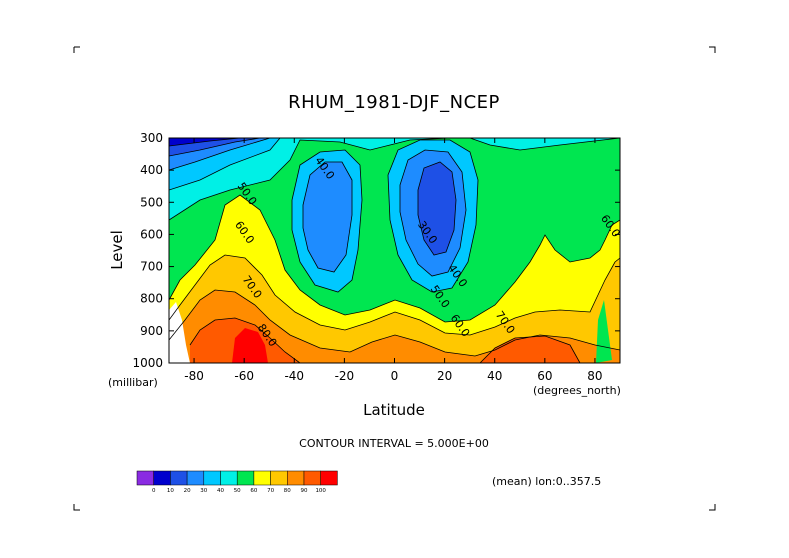 Image resolution: width=789 pixels, height=558 pixels. I want to click on y-tick-label: 600, so click(151, 234).